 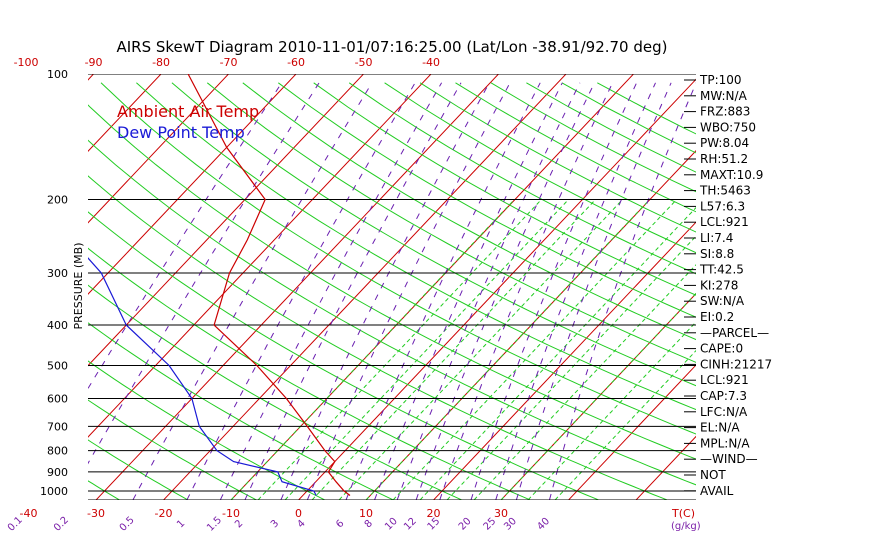 What do you see at coordinates (94, 62) in the screenshot?
I see `top-temperature-tick-label: -90` at bounding box center [94, 62].